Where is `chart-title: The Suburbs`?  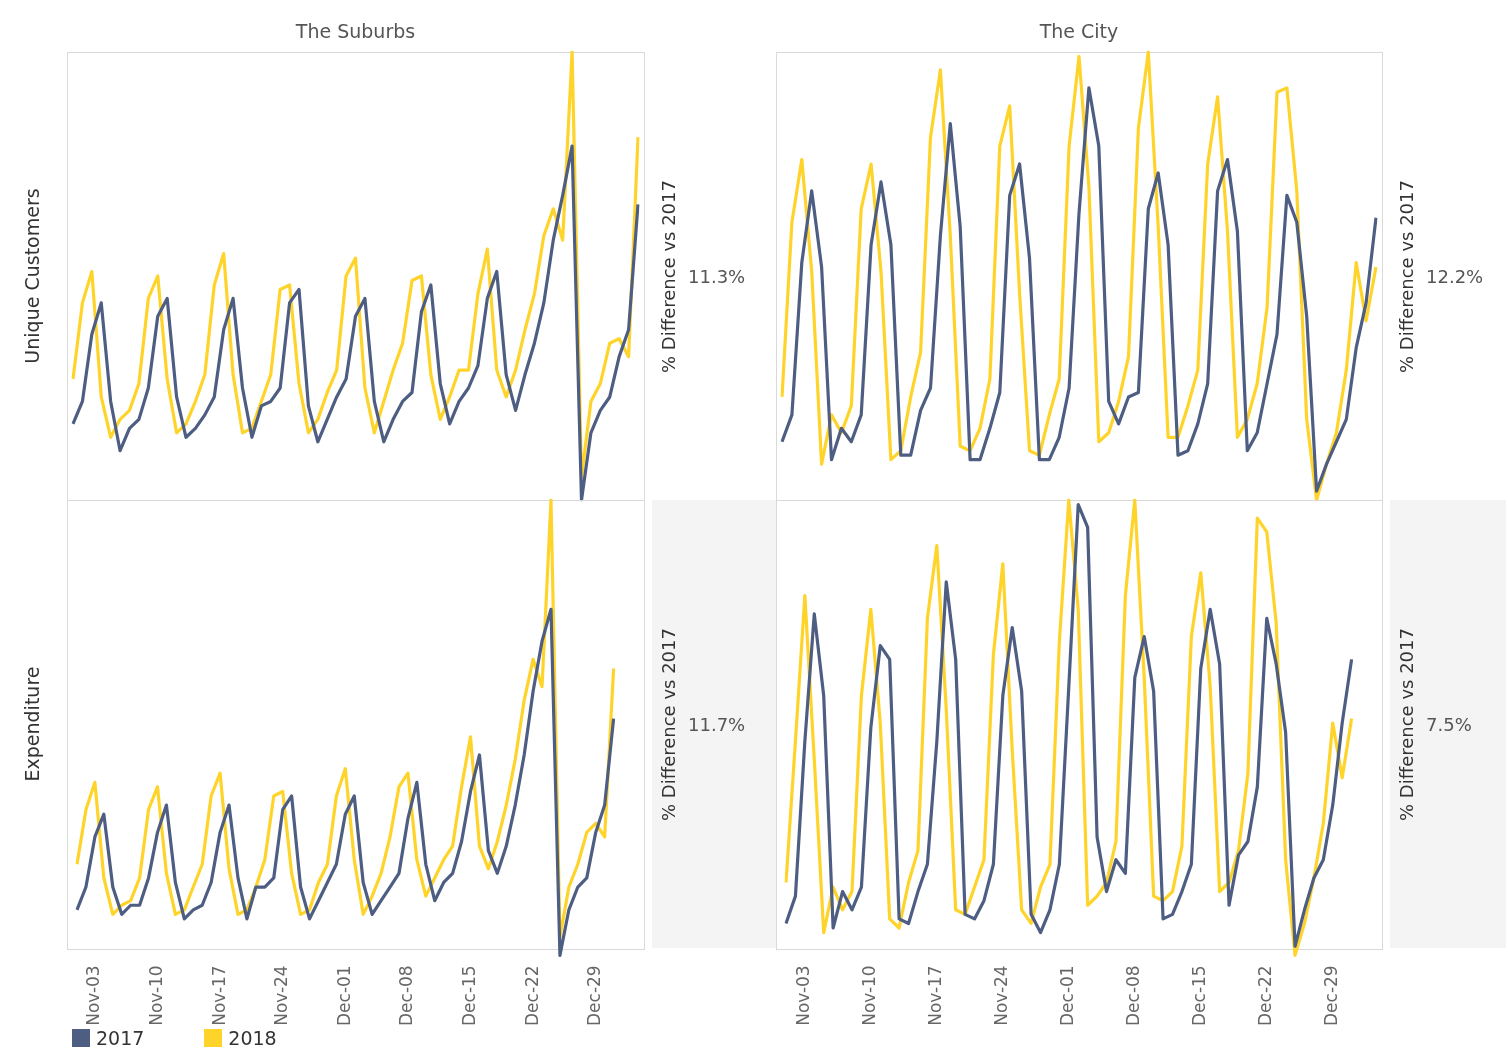
chart-title: The Suburbs is located at coordinates (355, 26).